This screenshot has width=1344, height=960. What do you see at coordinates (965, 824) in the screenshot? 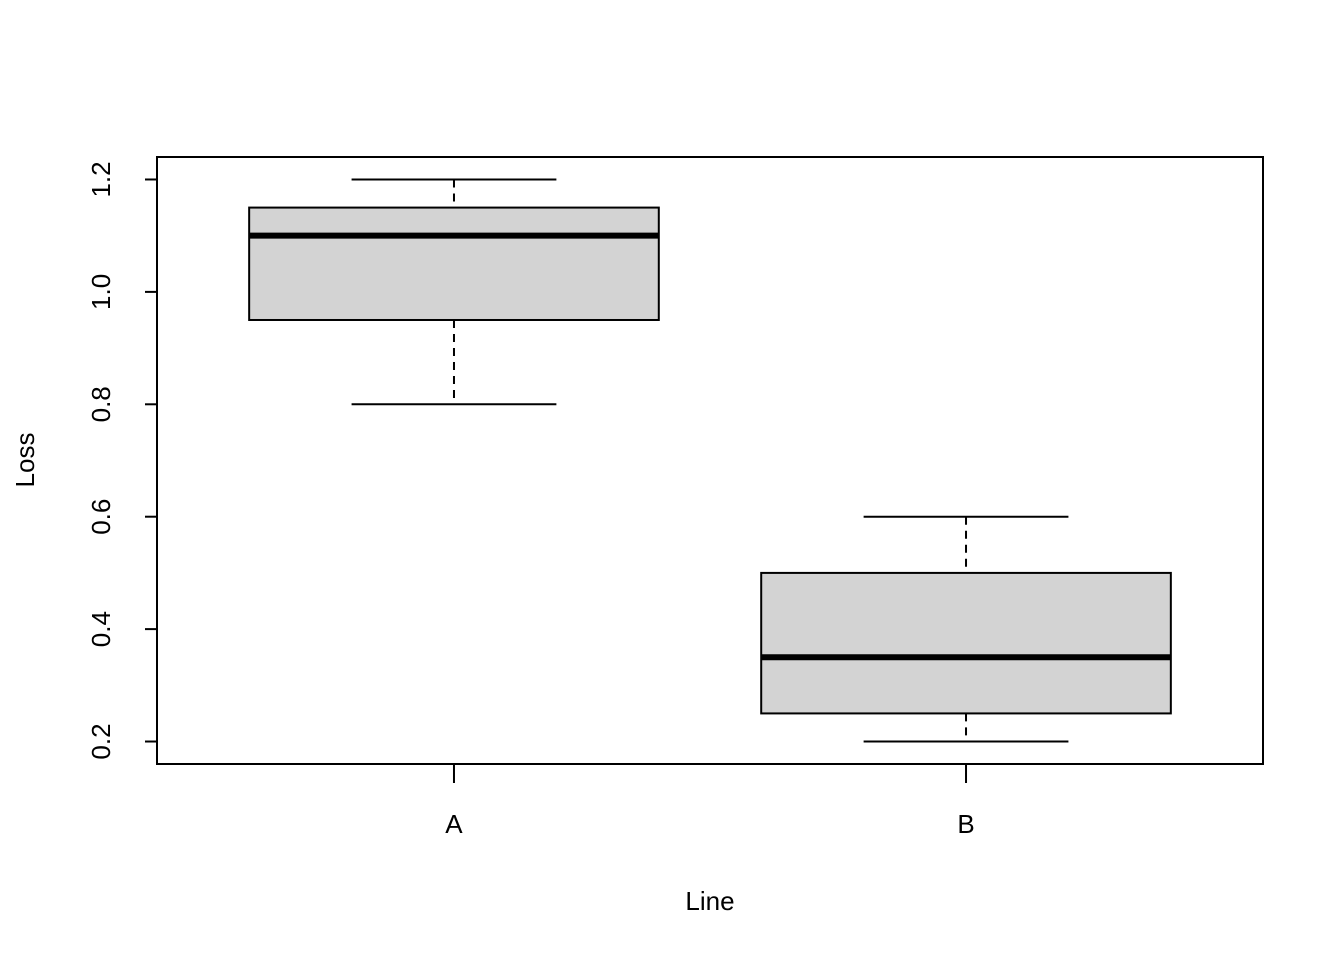
I see `x-tick-label: B` at bounding box center [965, 824].